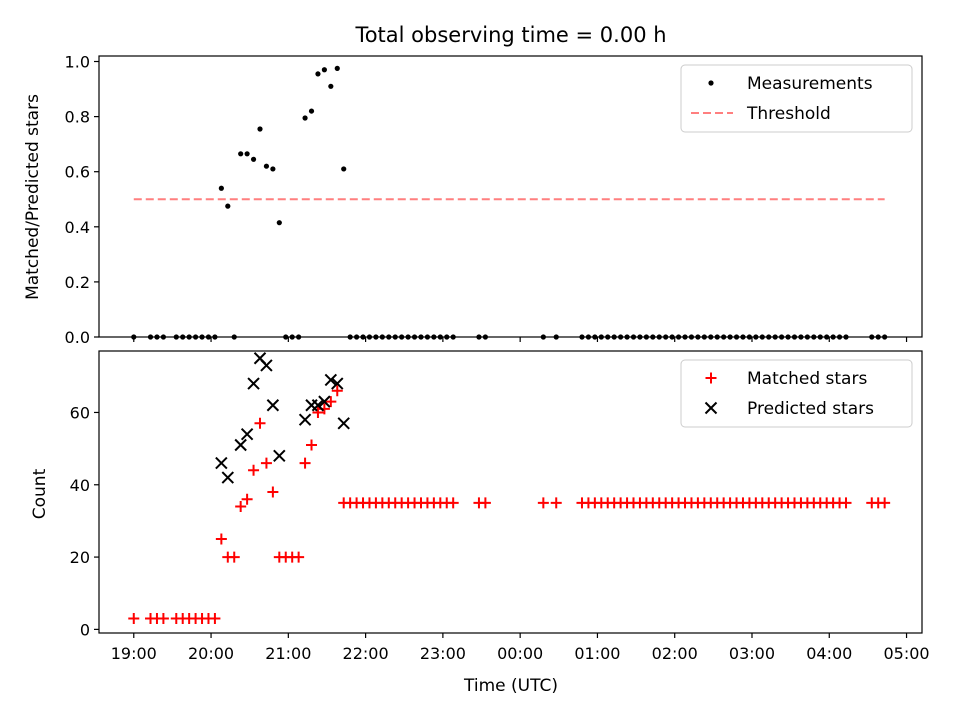 The width and height of the screenshot is (960, 720). I want to click on legend: Matched stars Predicted stars, so click(796, 393).